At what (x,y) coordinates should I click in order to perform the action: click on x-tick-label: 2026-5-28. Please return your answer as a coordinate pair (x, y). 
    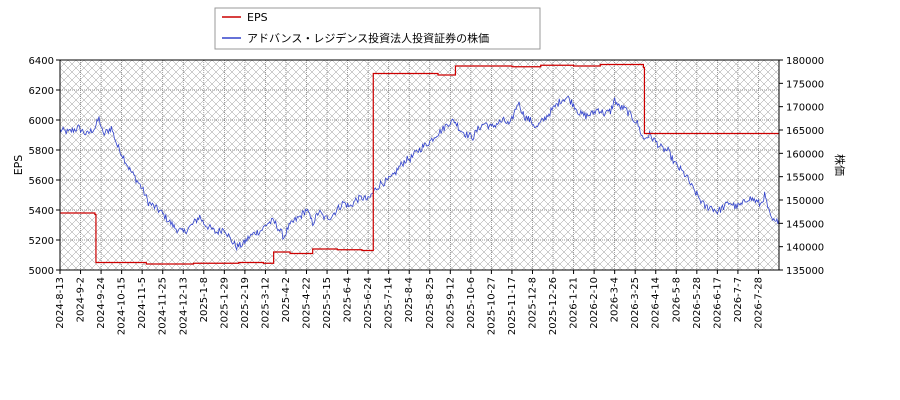
    Looking at the image, I should click on (697, 303).